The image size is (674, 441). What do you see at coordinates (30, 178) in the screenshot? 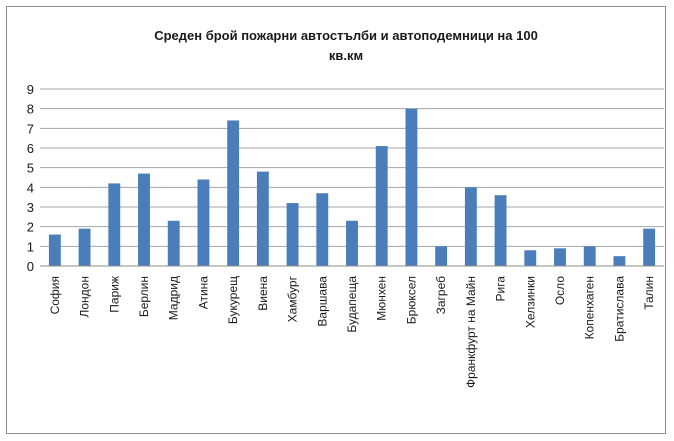
I see `y-axis-ticks: 0 1 2 3 4 5 6 7 8 9` at bounding box center [30, 178].